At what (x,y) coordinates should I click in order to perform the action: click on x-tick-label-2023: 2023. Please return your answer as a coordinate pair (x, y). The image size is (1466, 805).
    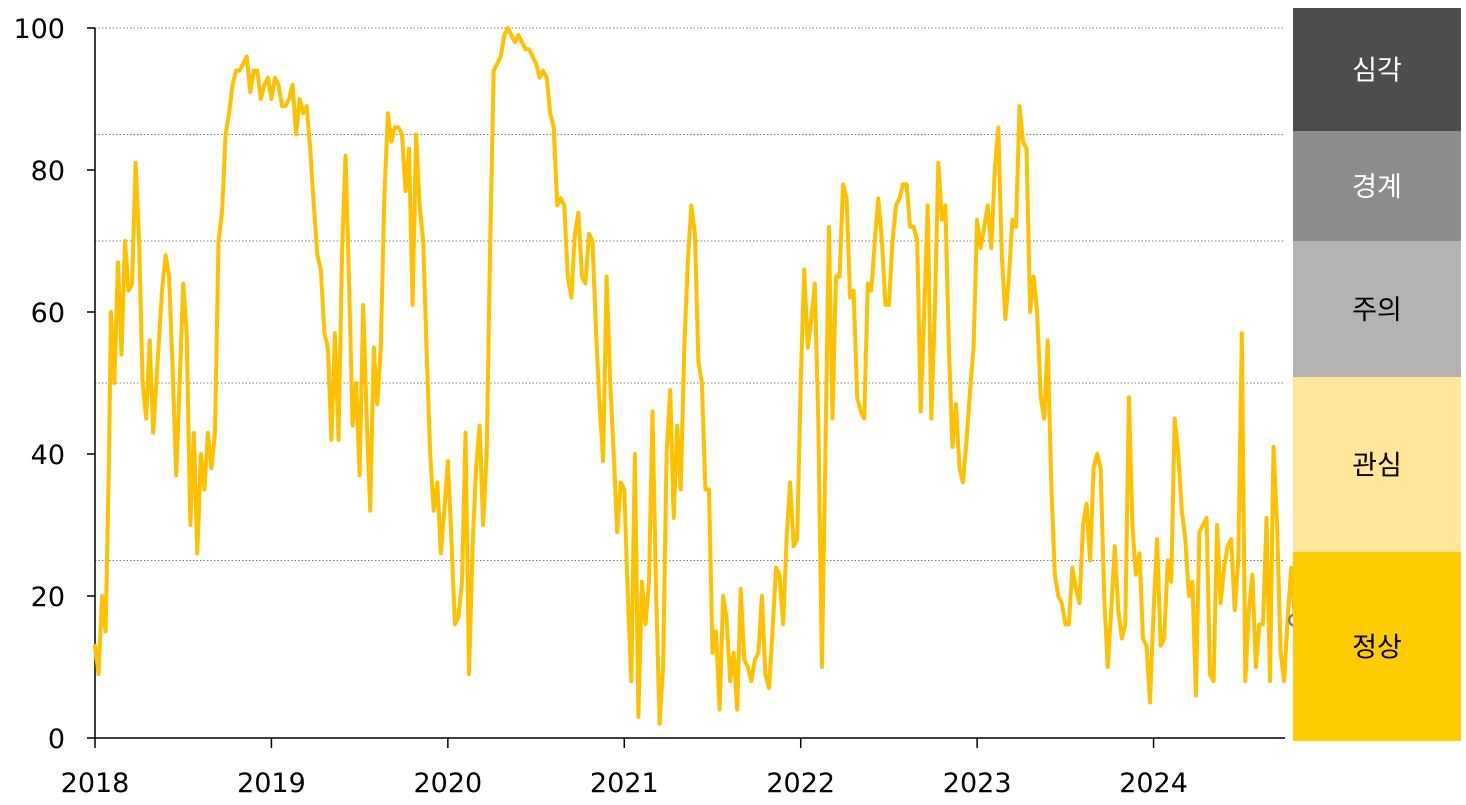
    Looking at the image, I should click on (977, 783).